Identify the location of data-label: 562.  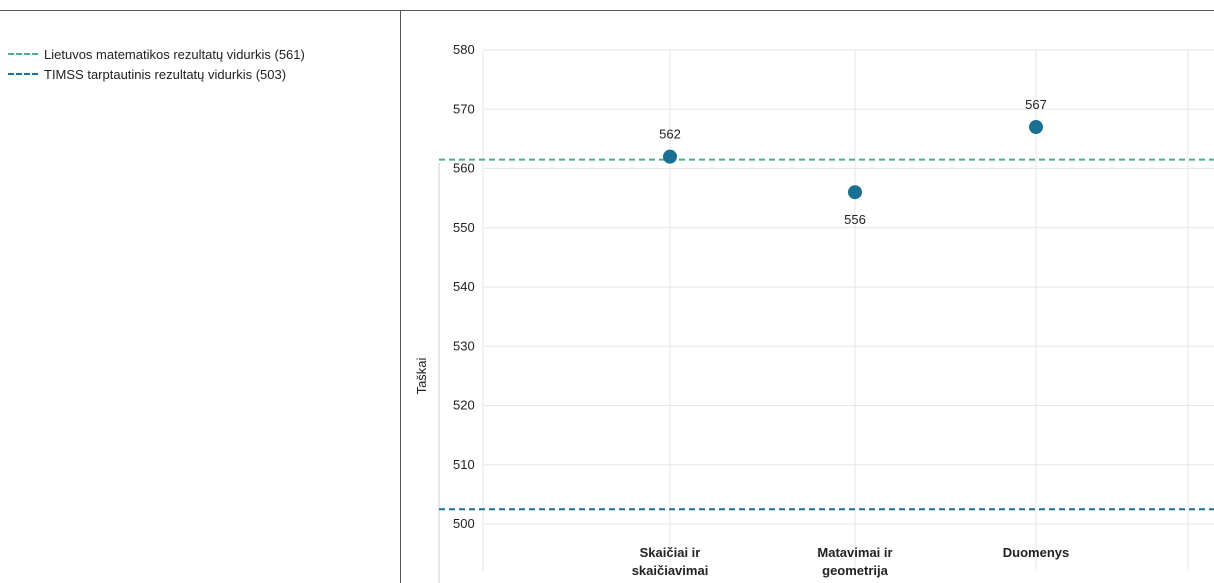
(670, 134).